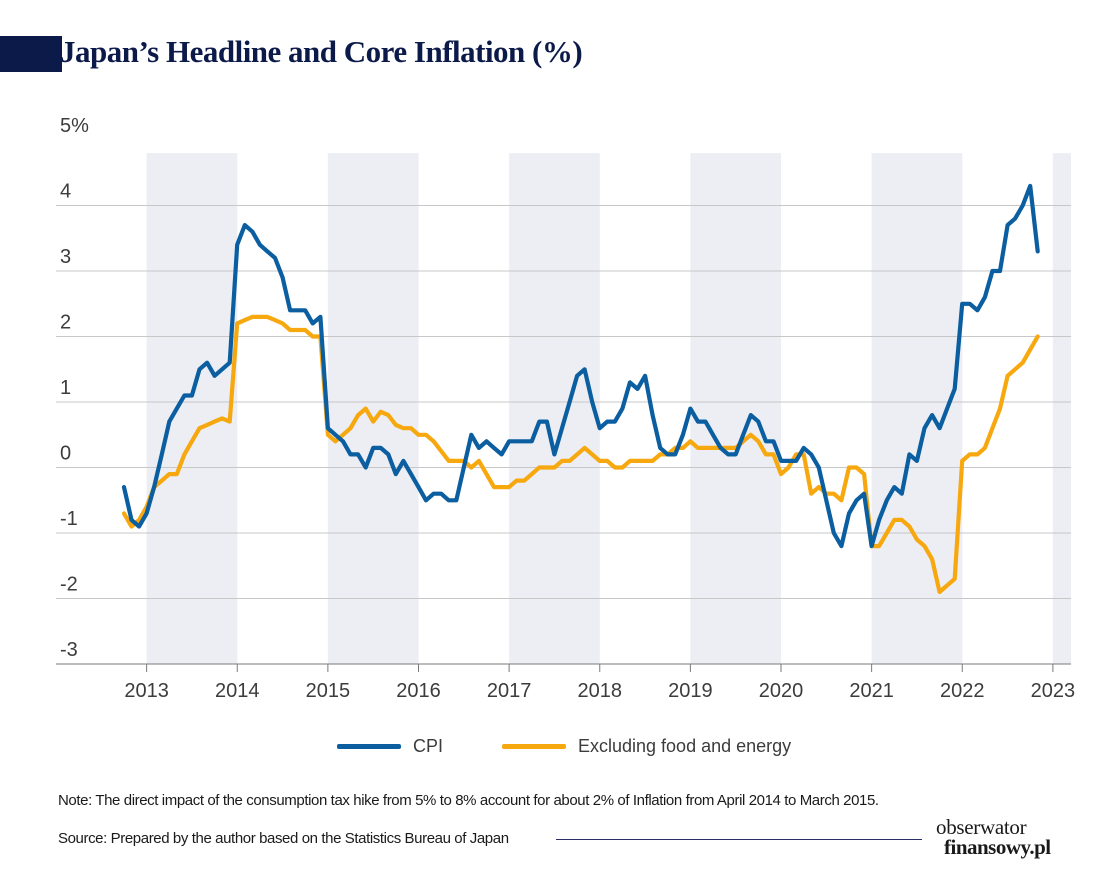 This screenshot has height=881, width=1120. Describe the element at coordinates (65, 257) in the screenshot. I see `y-tick-label: 3` at that location.